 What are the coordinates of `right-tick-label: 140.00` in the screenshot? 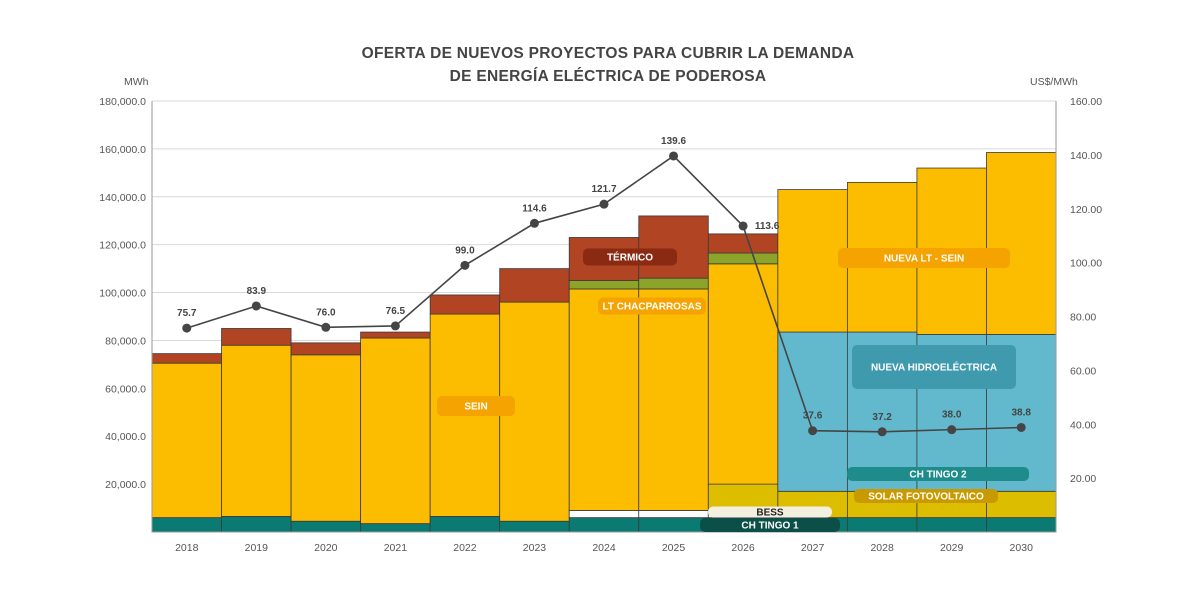 It's located at (1086, 156).